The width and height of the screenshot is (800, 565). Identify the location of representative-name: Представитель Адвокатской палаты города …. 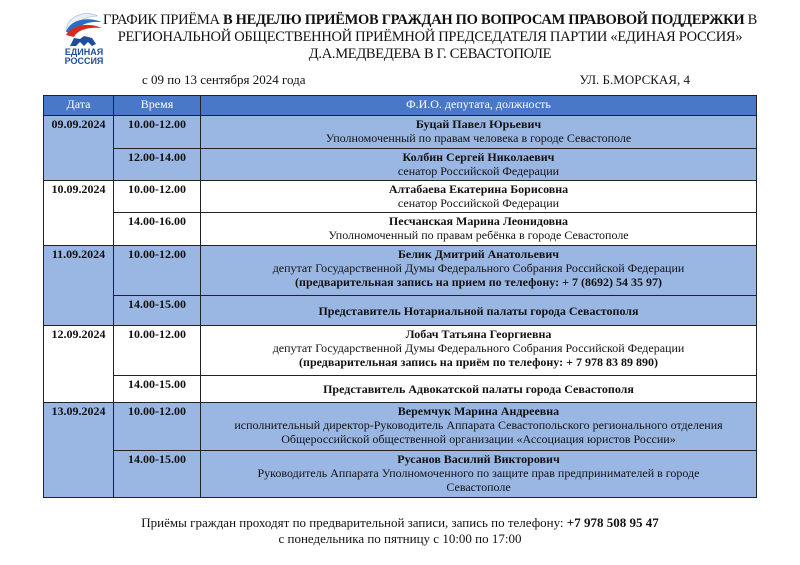
(478, 389).